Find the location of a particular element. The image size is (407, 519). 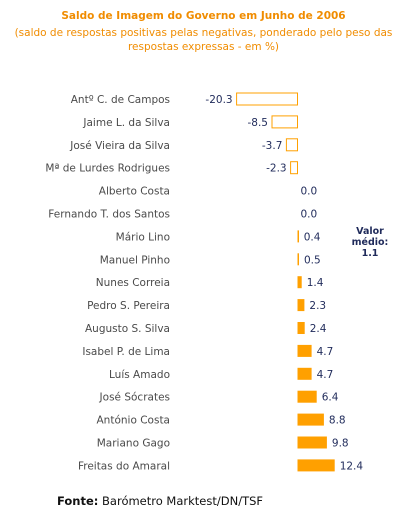

value-label: 1.4 is located at coordinates (315, 283).